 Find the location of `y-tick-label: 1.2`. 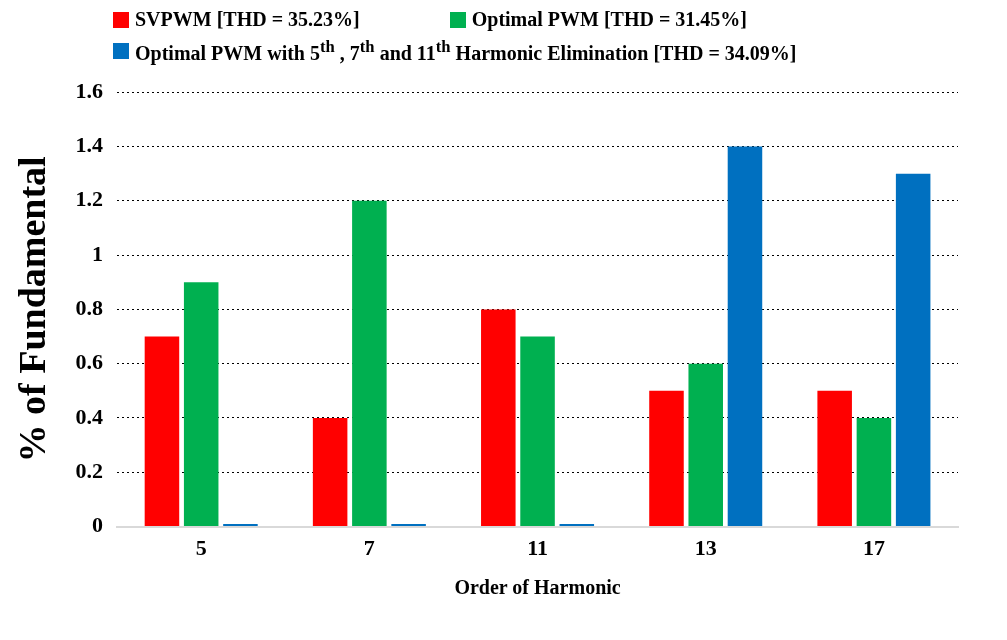

y-tick-label: 1.2 is located at coordinates (89, 199).